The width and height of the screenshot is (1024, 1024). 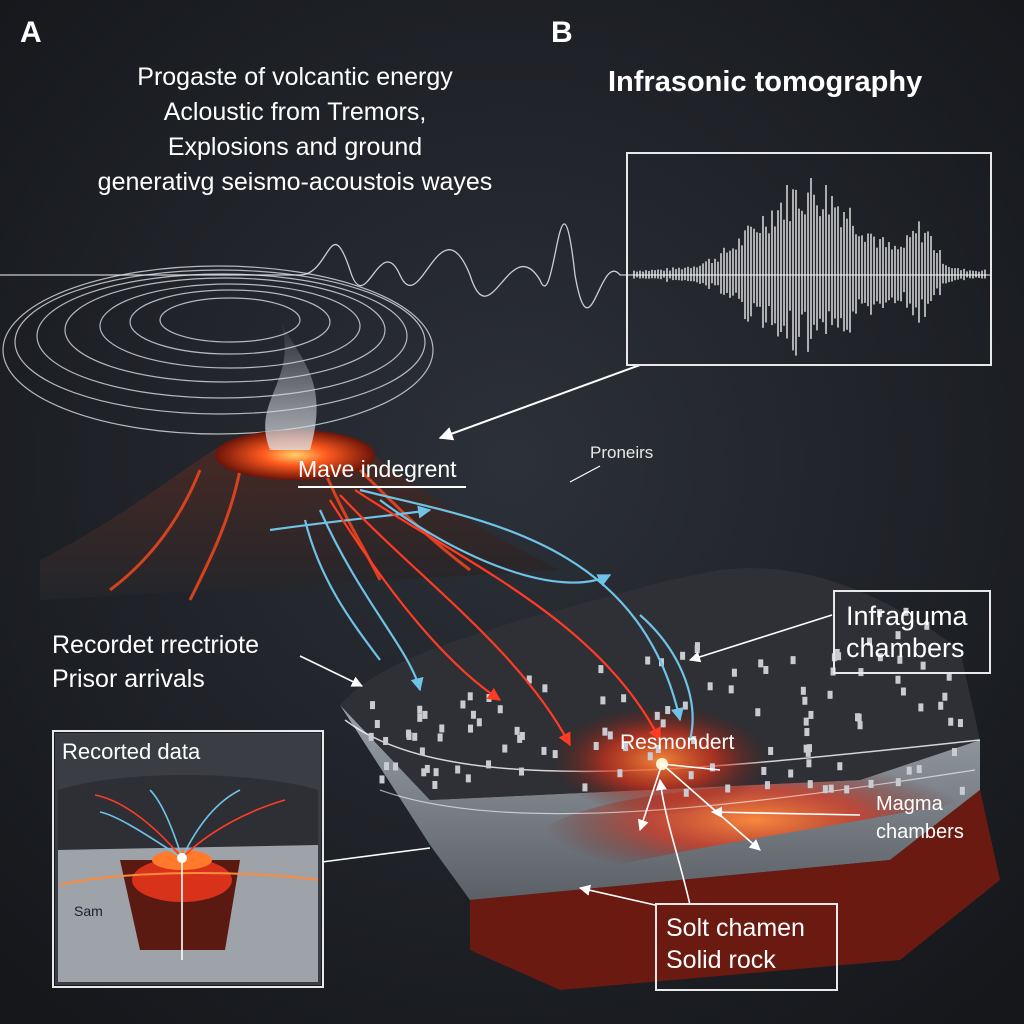 I want to click on solt-line-1: Solt chamen, so click(x=735, y=928).